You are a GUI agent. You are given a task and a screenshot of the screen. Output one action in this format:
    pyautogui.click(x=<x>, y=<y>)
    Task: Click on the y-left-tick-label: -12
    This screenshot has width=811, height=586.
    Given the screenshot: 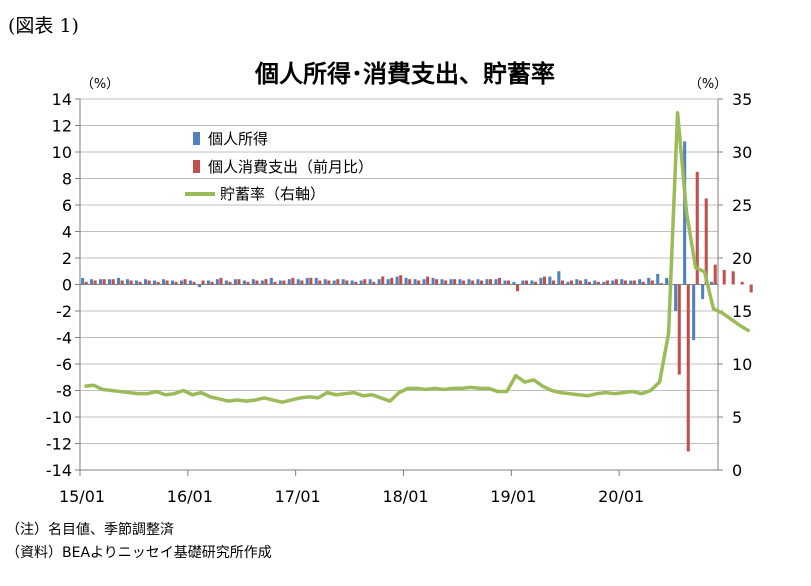 What is the action you would take?
    pyautogui.click(x=59, y=444)
    